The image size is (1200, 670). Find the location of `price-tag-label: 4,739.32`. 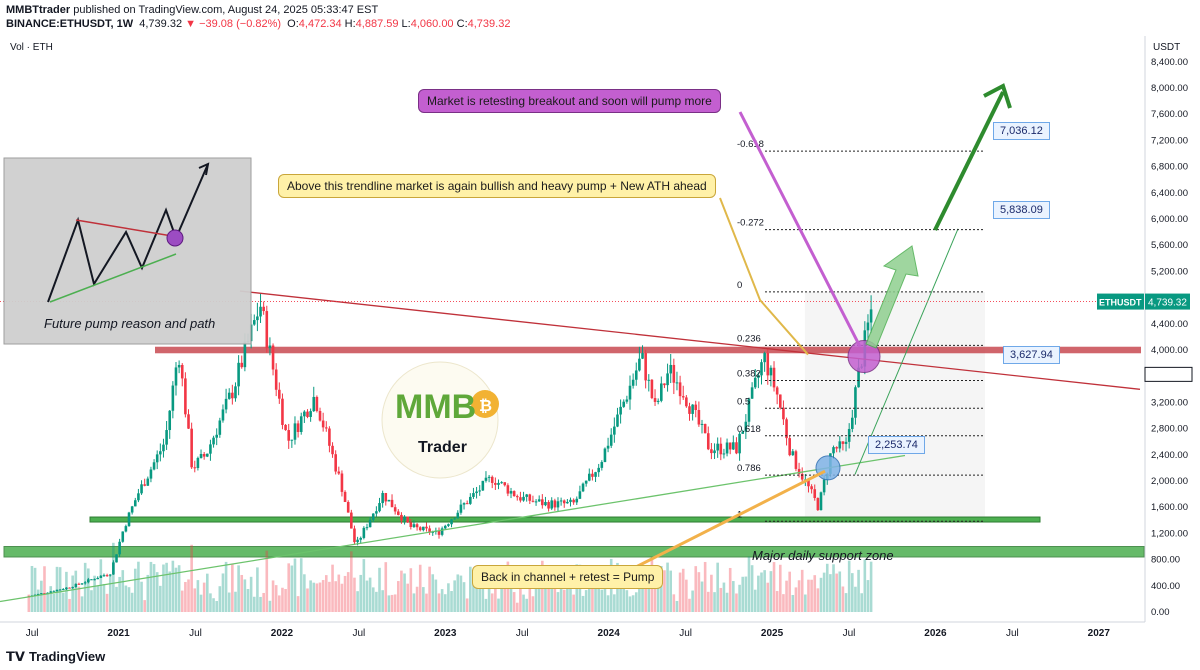

price-tag-label: 4,739.32 is located at coordinates (1167, 303).